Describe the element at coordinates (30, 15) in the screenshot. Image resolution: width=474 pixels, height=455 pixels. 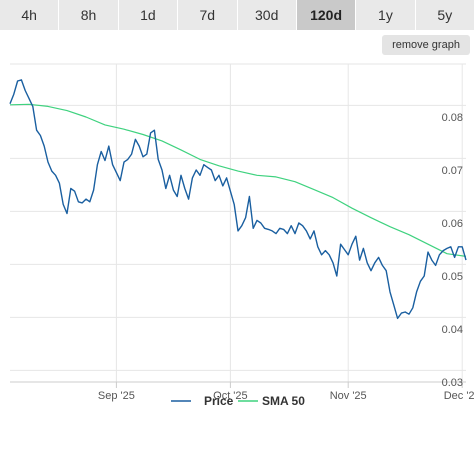
I see `tab-4h: 4h` at that location.